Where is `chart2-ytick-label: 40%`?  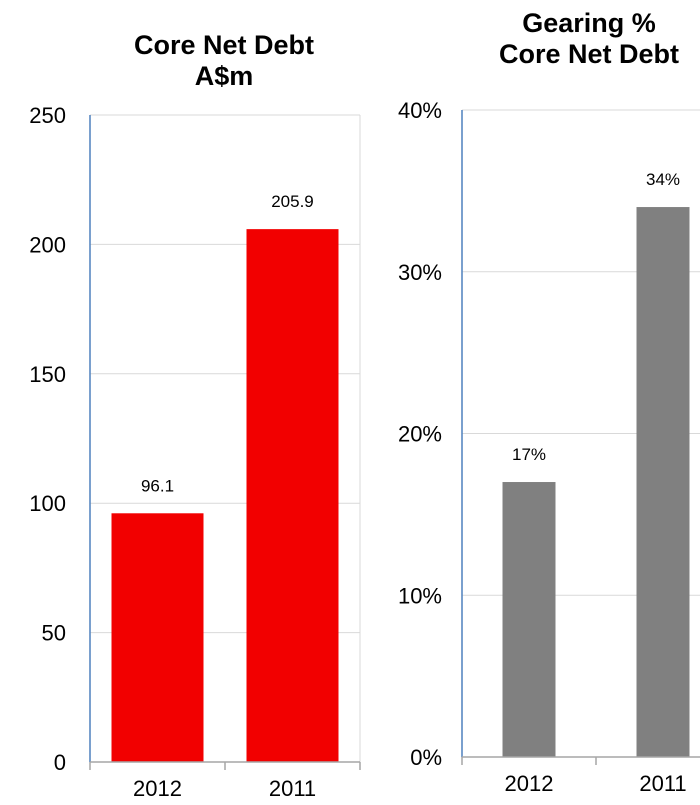
chart2-ytick-label: 40% is located at coordinates (420, 110).